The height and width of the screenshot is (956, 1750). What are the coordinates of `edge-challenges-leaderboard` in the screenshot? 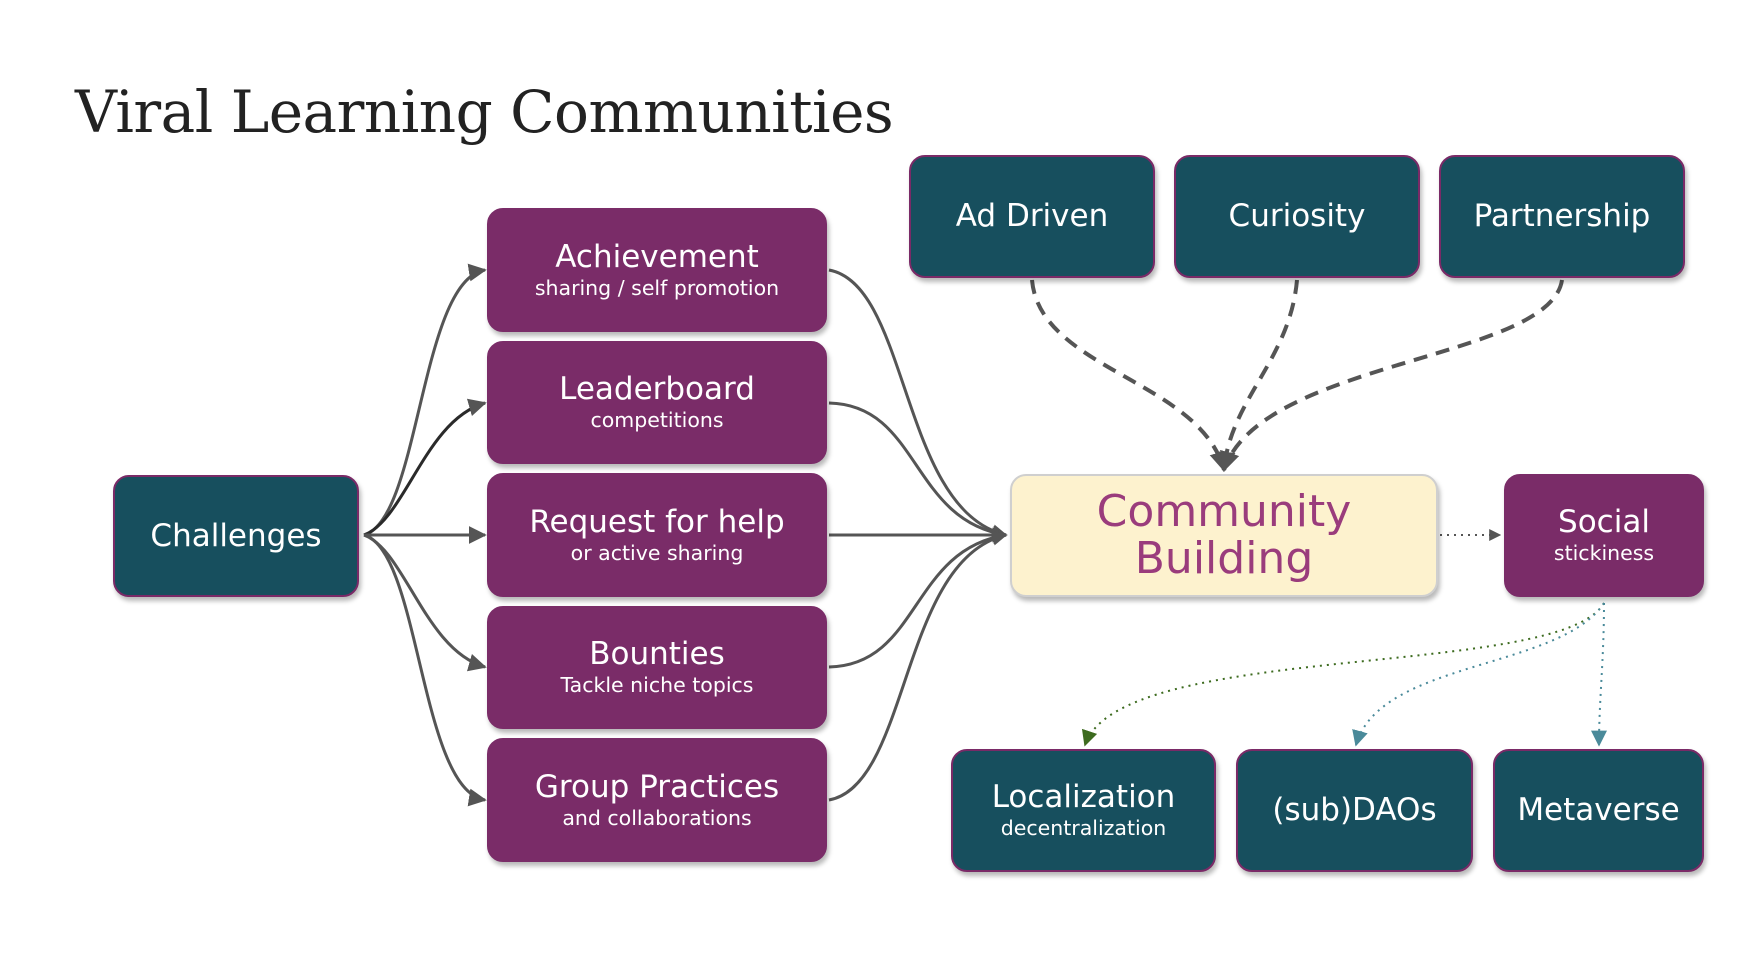 It's located at (425, 467).